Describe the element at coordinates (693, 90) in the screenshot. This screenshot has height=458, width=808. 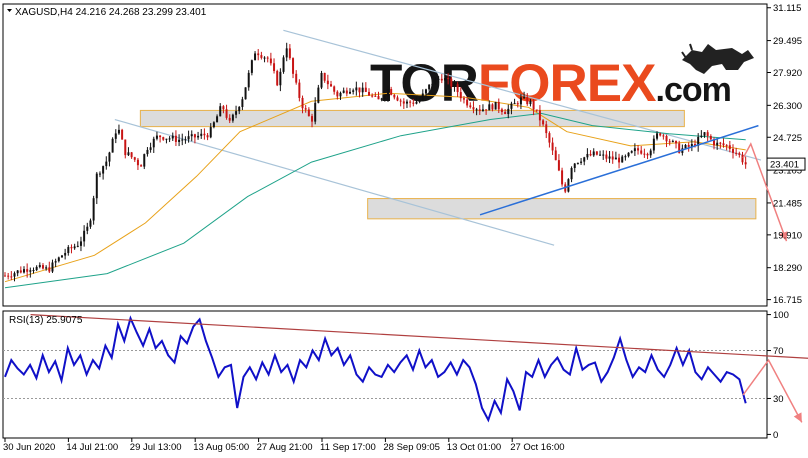
I see `watermark-part: .com` at that location.